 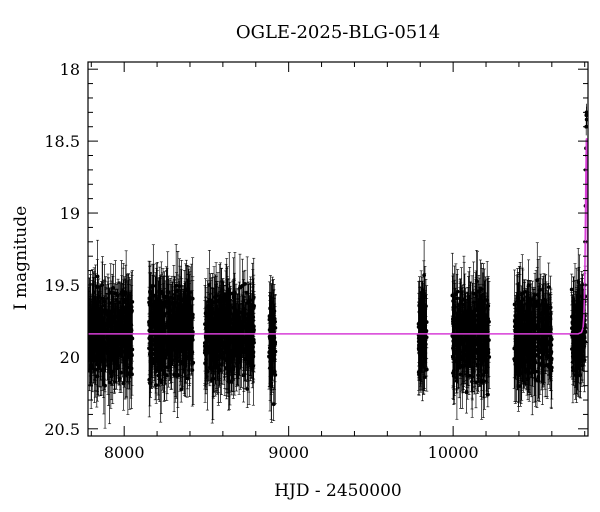 What do you see at coordinates (338, 491) in the screenshot?
I see `x-axis-label: HJD - 2450000` at bounding box center [338, 491].